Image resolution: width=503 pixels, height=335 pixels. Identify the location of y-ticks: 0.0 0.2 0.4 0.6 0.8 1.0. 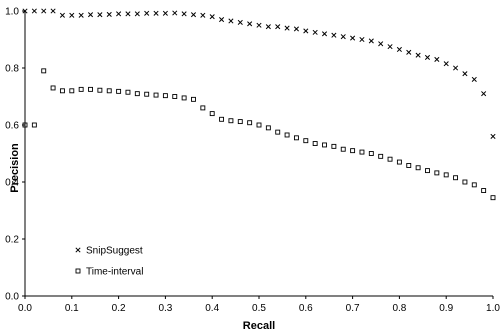
(15, 155).